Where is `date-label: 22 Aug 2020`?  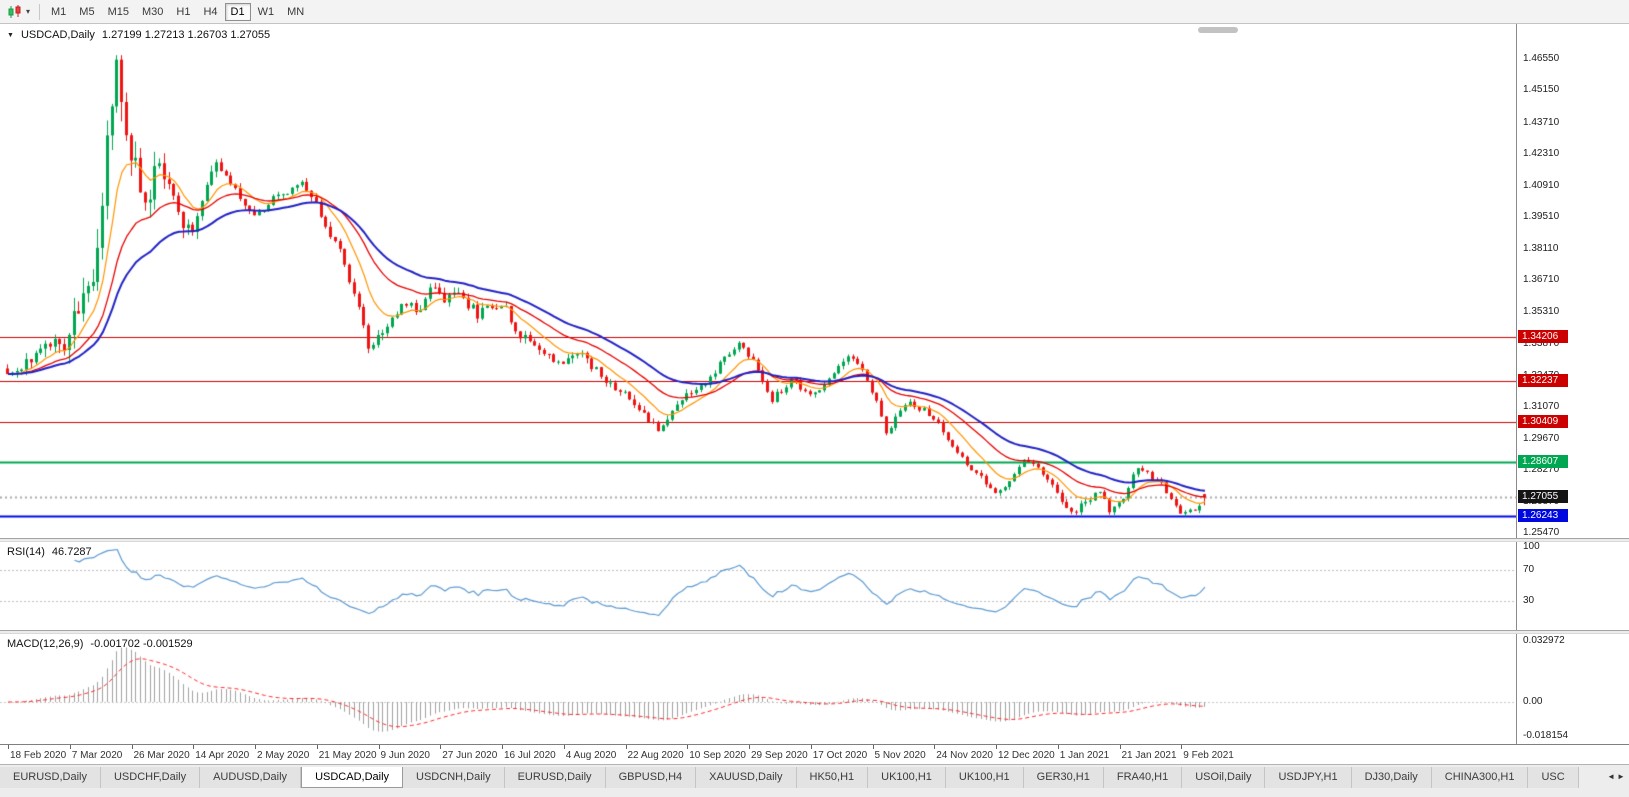
date-label: 22 Aug 2020 is located at coordinates (655, 755).